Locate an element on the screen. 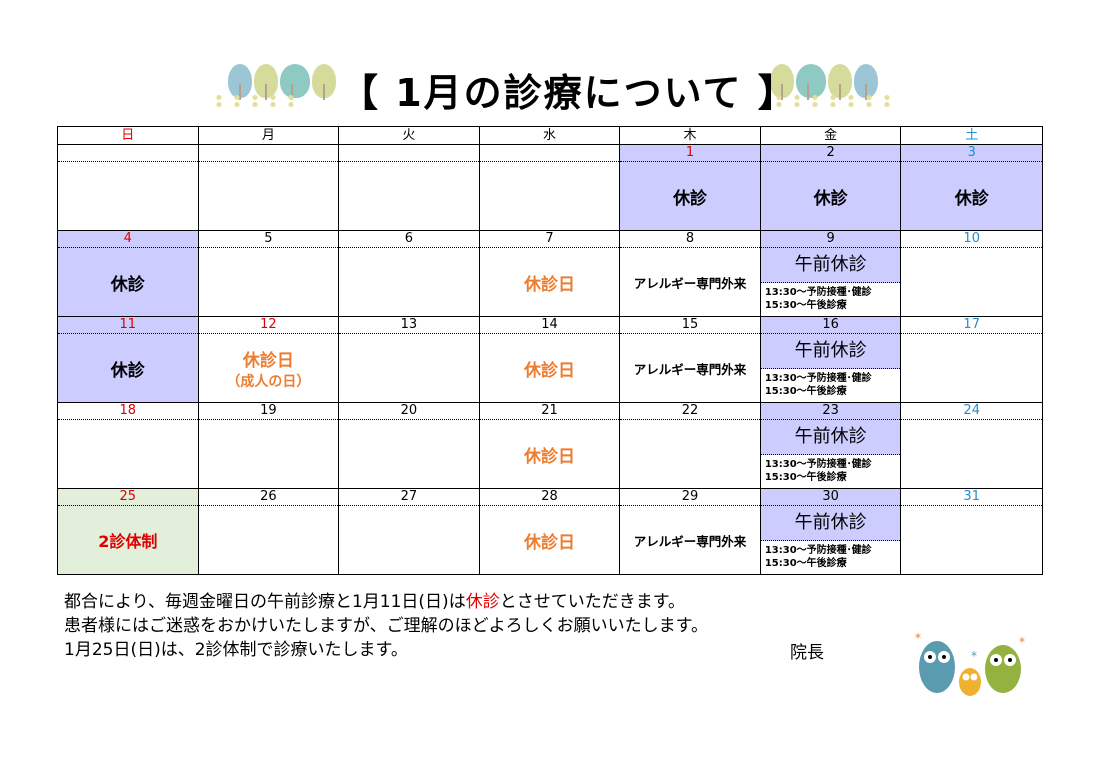 The height and width of the screenshot is (782, 1110). day-cell: 5 is located at coordinates (269, 273).